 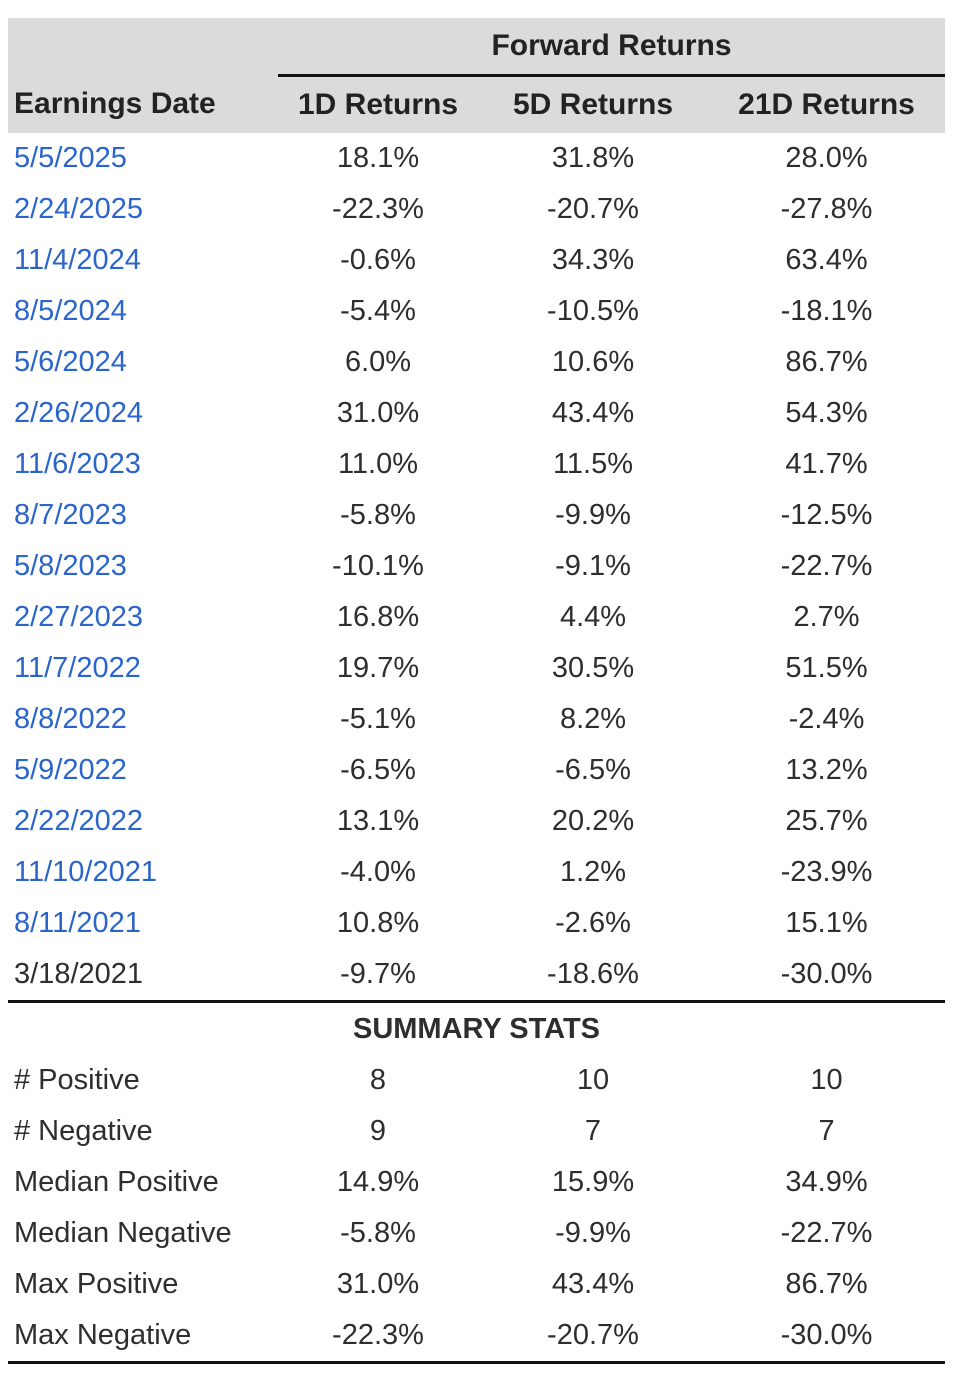 I want to click on return-5d-cell: 11.5%, so click(x=593, y=464).